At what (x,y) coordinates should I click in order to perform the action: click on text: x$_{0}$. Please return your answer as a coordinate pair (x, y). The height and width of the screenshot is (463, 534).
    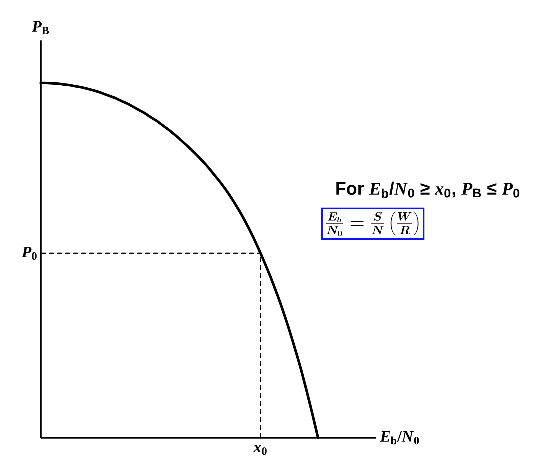
    Looking at the image, I should click on (260, 450).